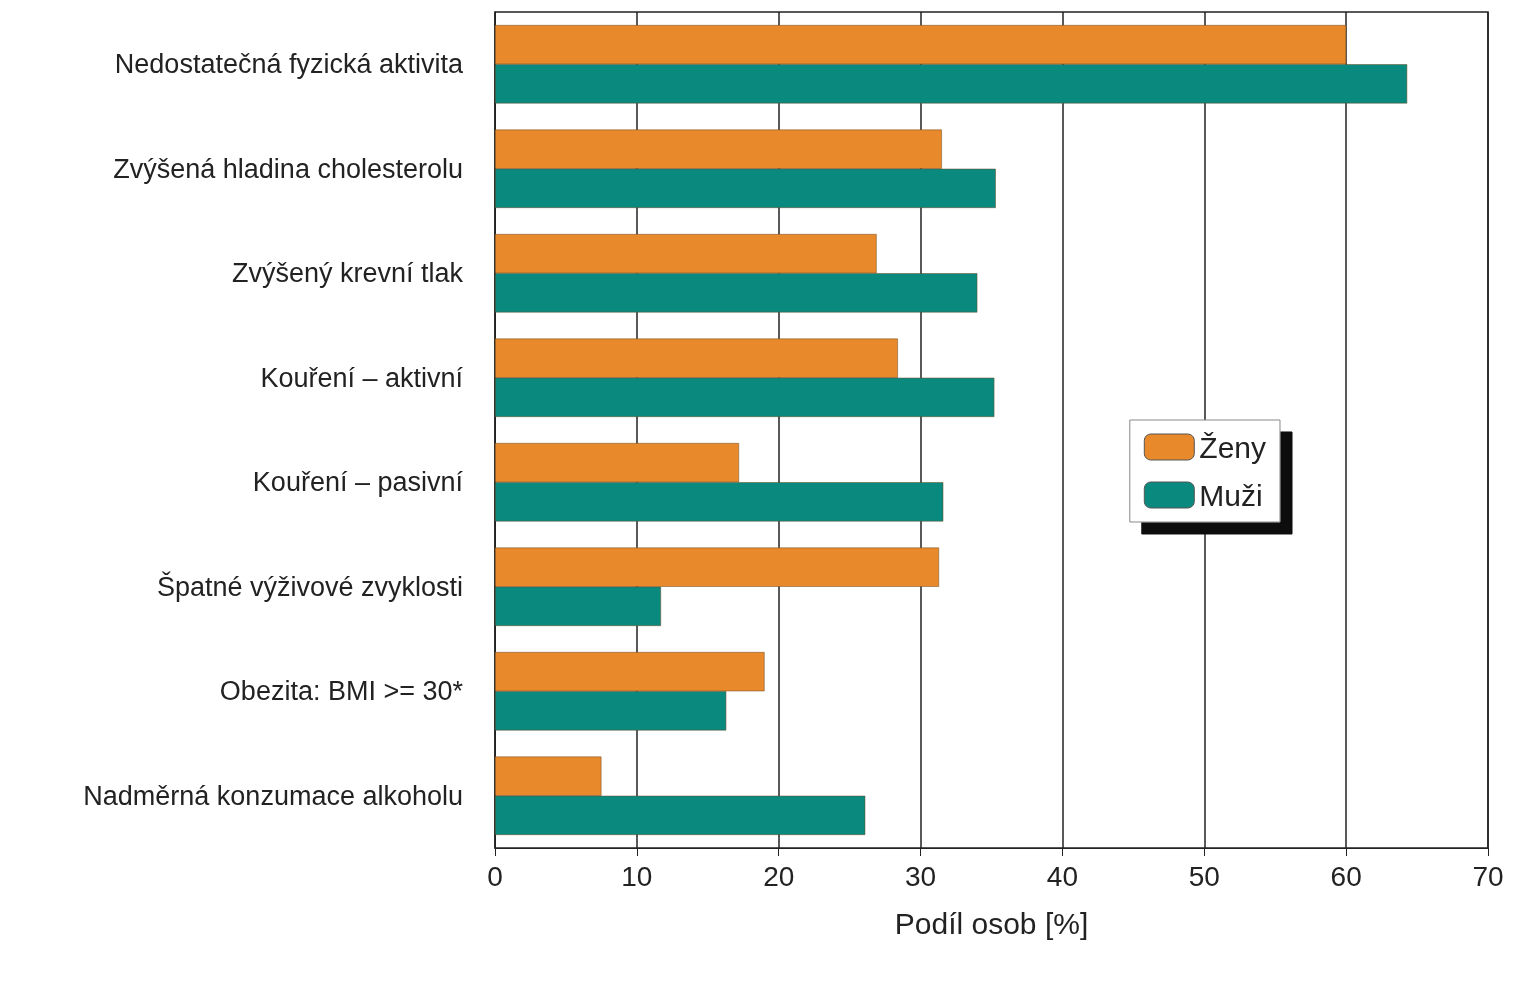 This screenshot has width=1515, height=989. I want to click on y-tick-label: Špatné výživové zvyklosti, so click(309, 586).